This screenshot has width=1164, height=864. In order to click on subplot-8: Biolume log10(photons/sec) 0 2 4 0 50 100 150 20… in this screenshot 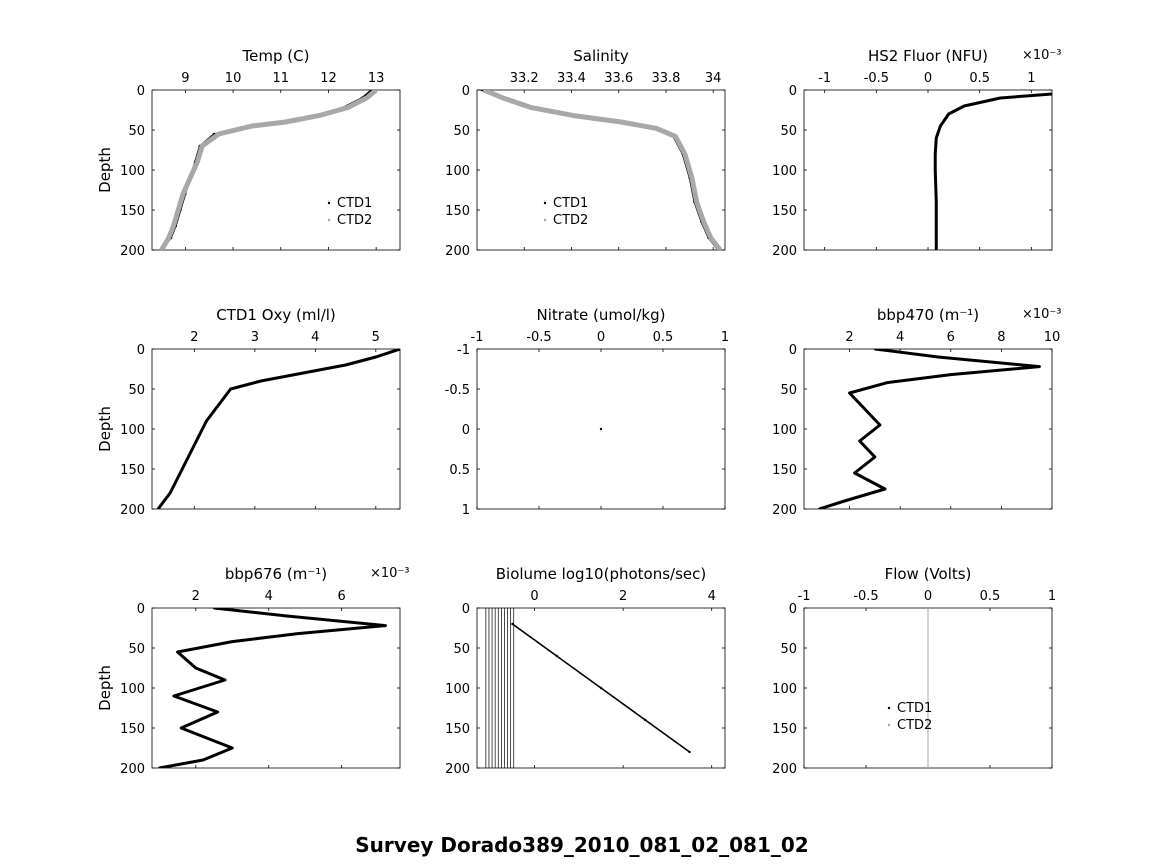, I will do `click(585, 671)`.